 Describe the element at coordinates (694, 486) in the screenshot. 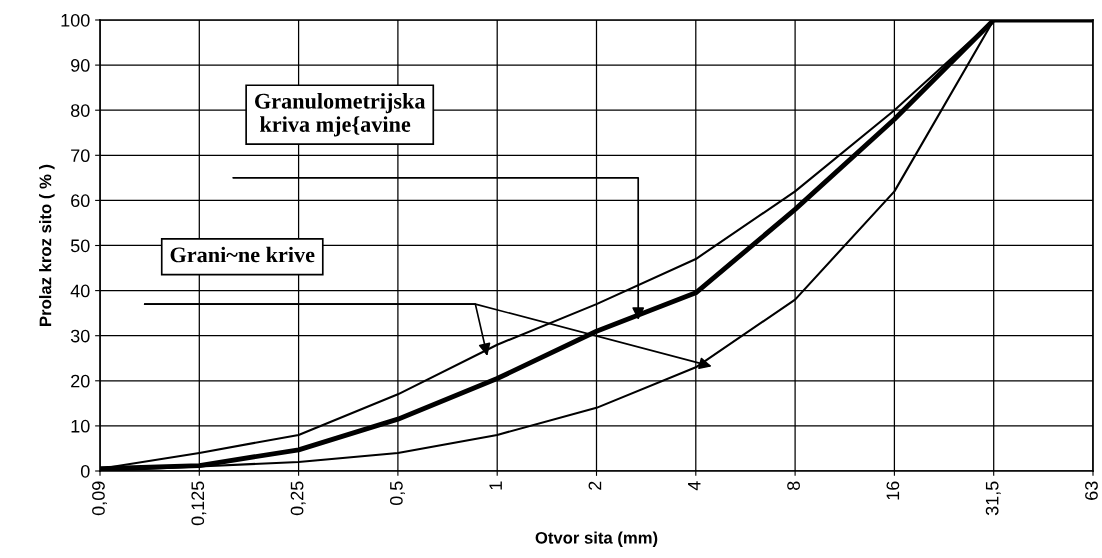

I see `x-tick-label: 4` at that location.